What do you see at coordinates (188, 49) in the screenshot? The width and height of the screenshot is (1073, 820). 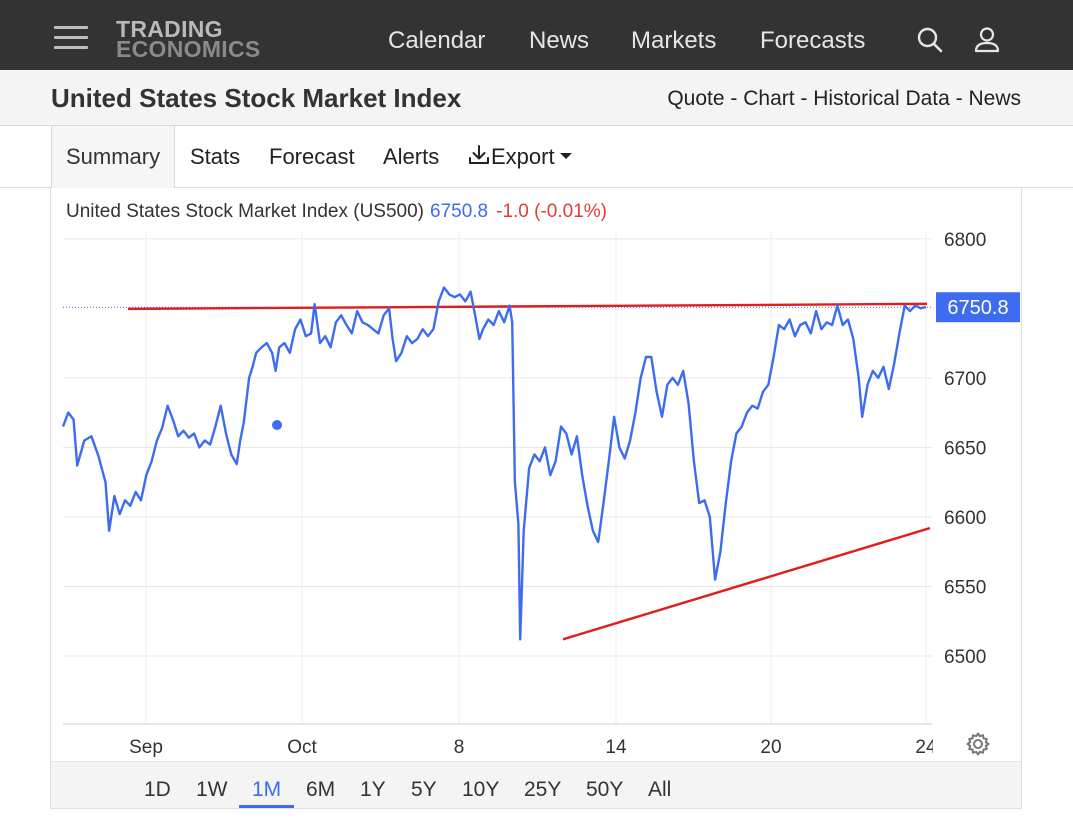 I see `logo-text-bottom: ECONOMICS` at bounding box center [188, 49].